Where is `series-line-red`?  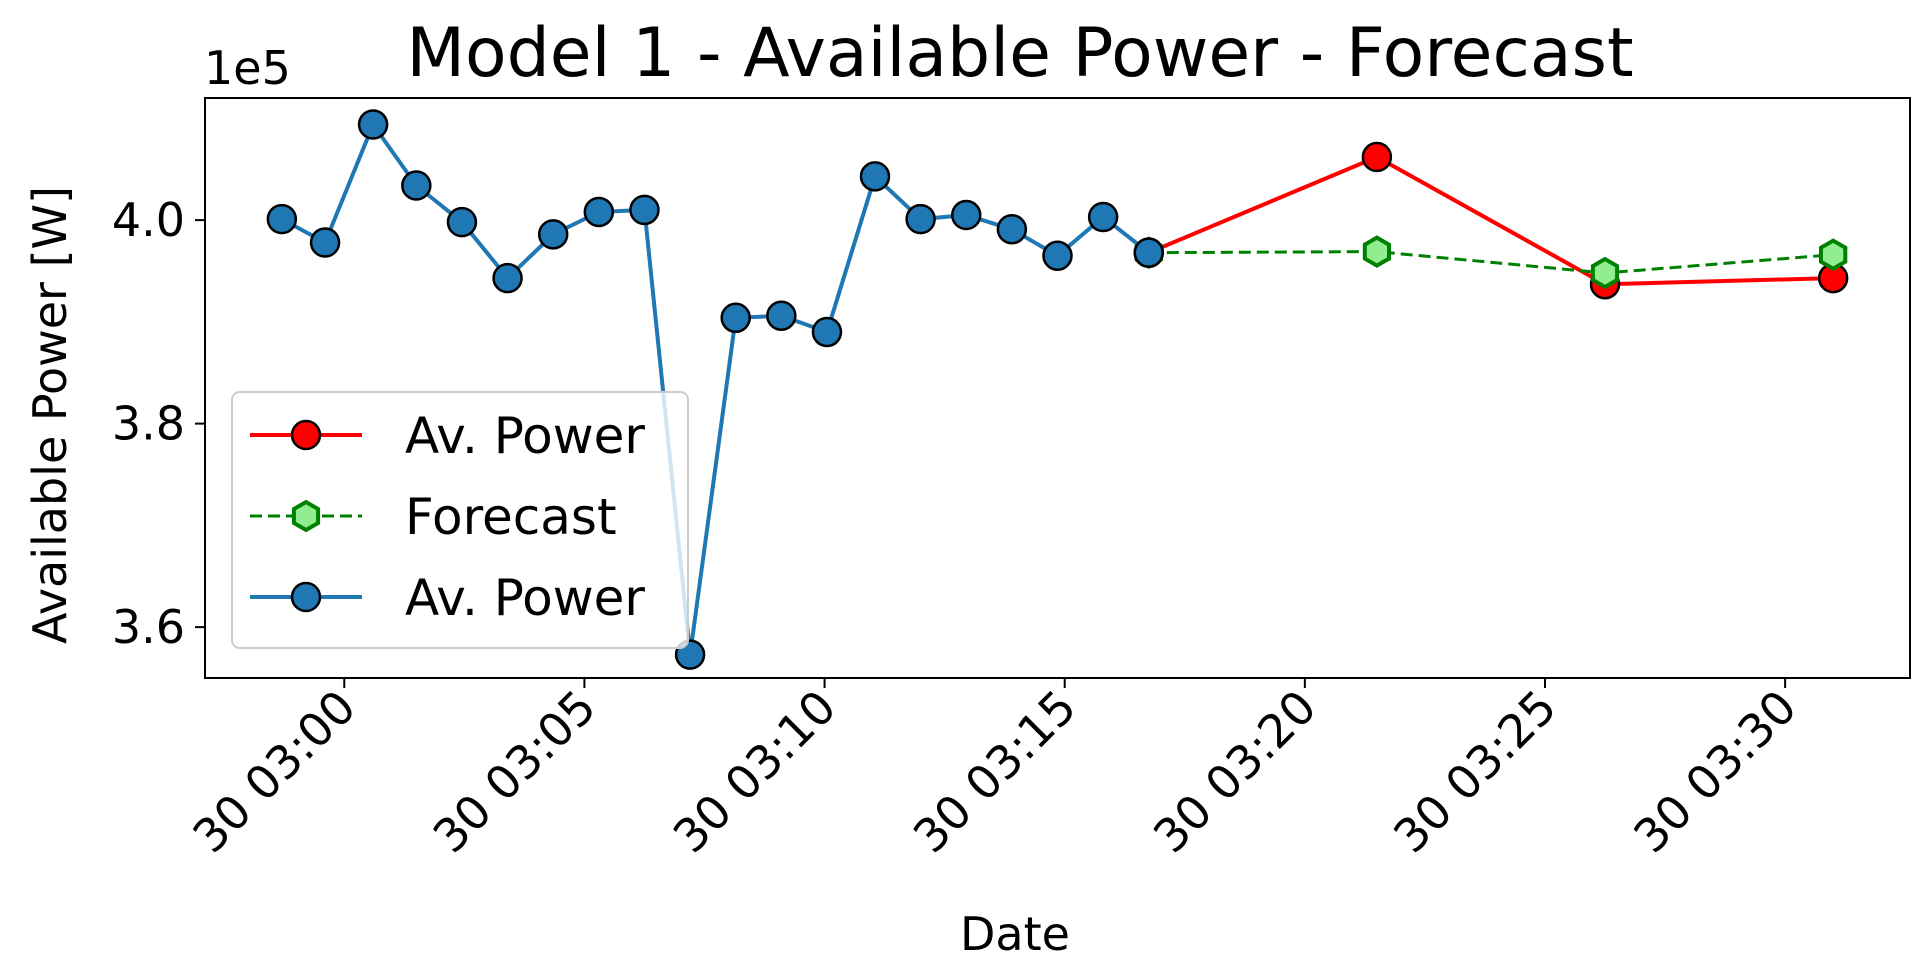
series-line-red is located at coordinates (1491, 221).